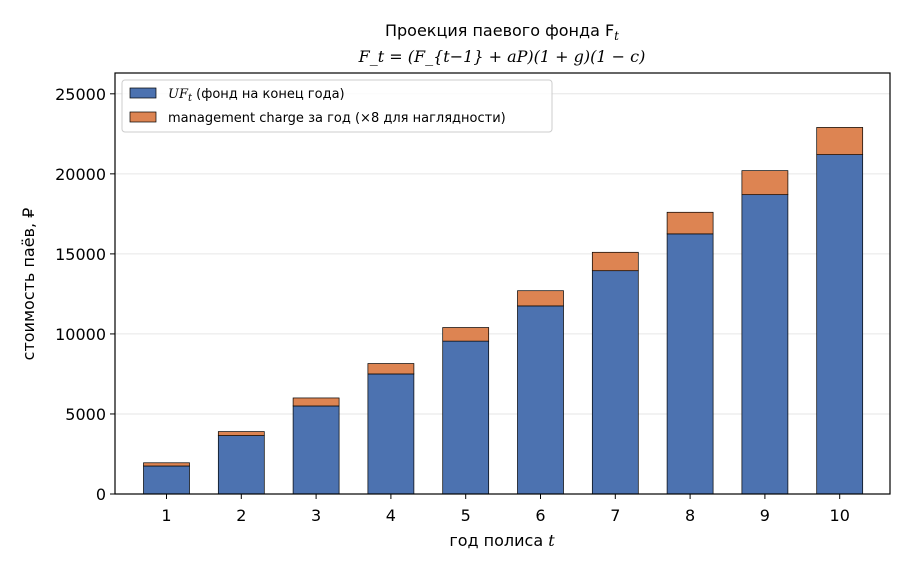 The image size is (910, 572). I want to click on x-tick-label-2: 2, so click(241, 515).